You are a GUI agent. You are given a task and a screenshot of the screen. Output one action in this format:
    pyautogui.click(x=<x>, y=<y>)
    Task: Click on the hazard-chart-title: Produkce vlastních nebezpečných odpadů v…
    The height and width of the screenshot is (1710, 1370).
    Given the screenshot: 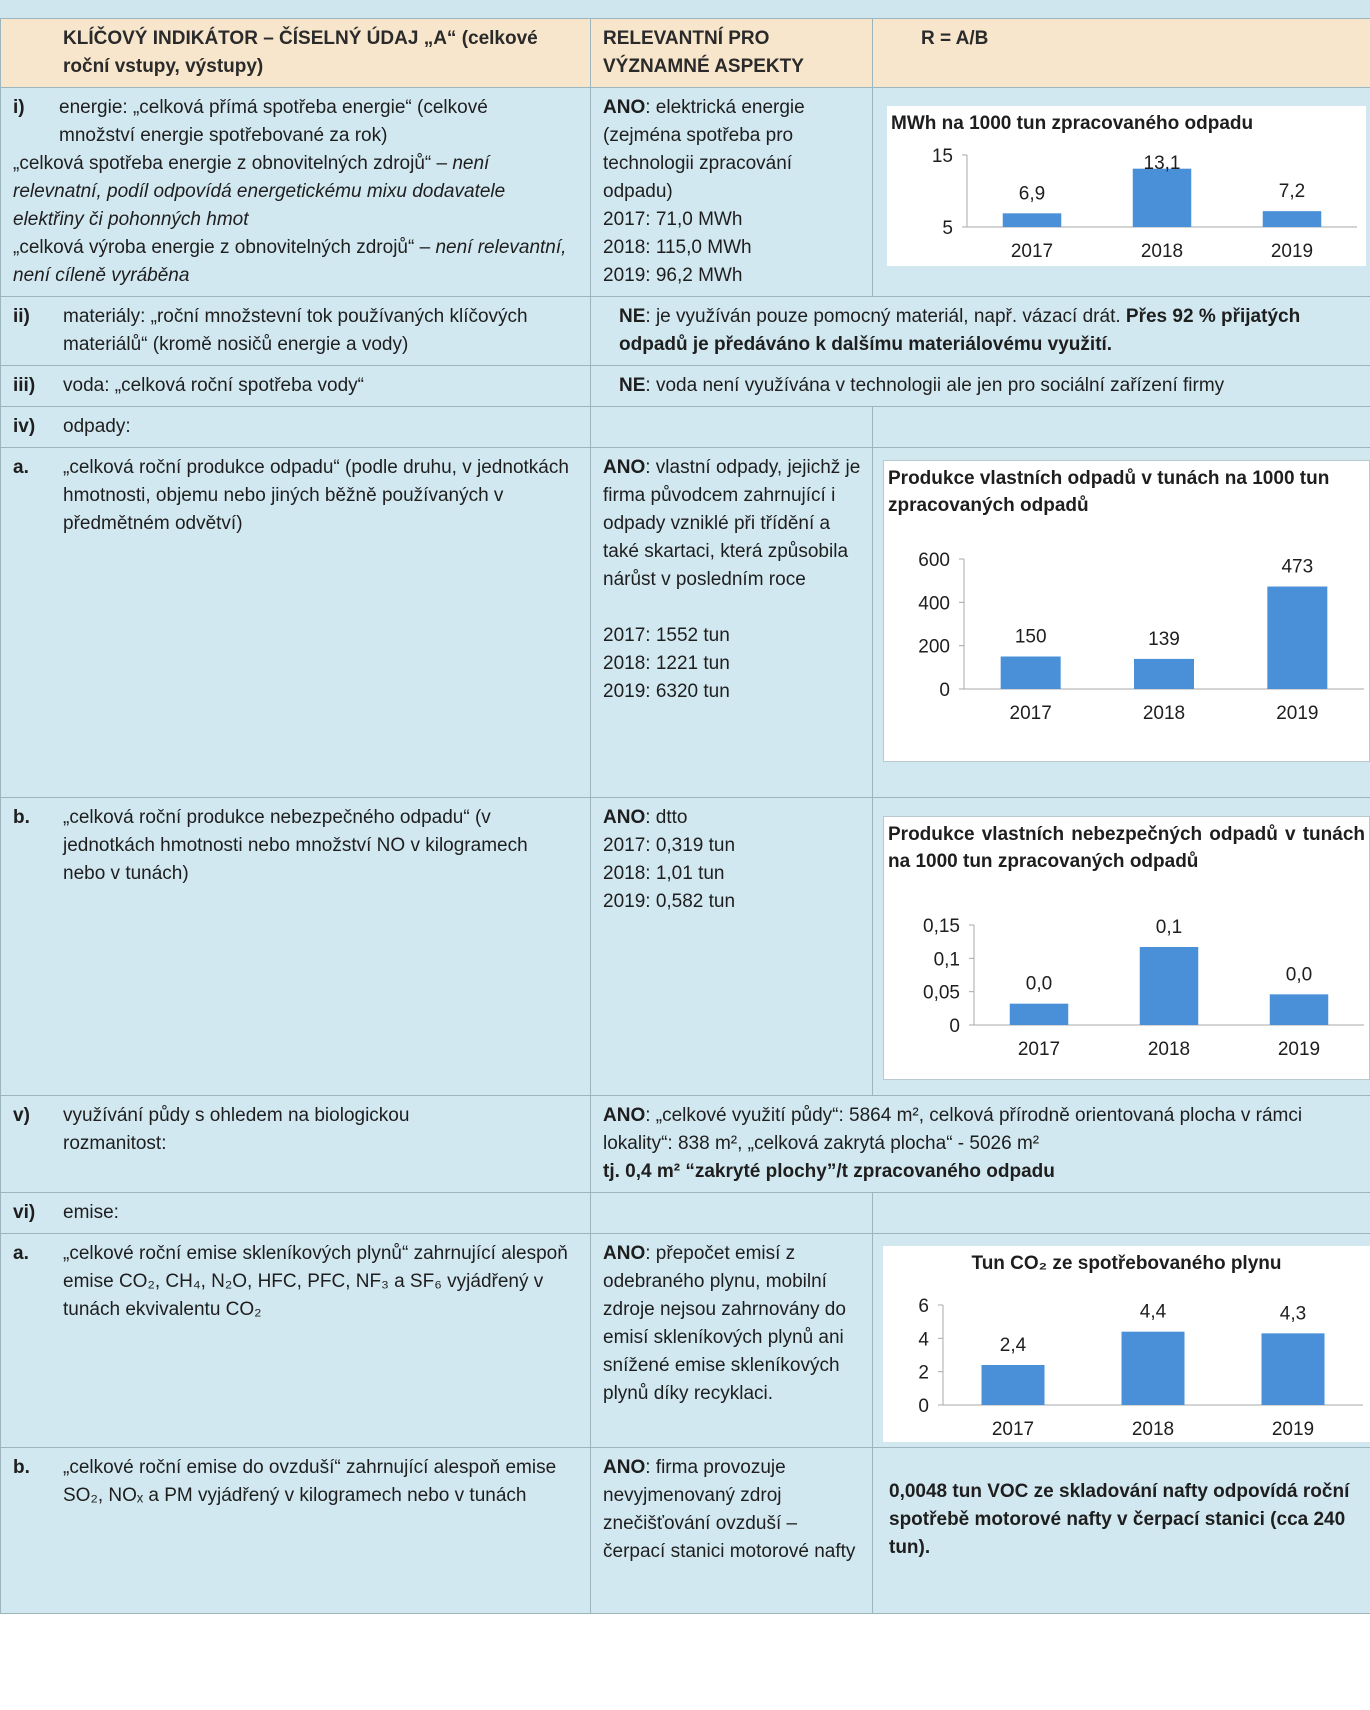 What is the action you would take?
    pyautogui.click(x=1126, y=848)
    